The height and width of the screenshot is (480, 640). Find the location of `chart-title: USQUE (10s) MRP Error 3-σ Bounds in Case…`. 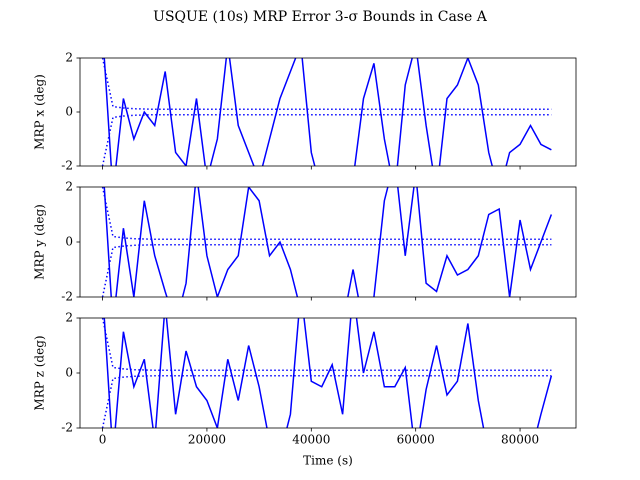

chart-title: USQUE (10s) MRP Error 3-σ Bounds in Case… is located at coordinates (320, 17).